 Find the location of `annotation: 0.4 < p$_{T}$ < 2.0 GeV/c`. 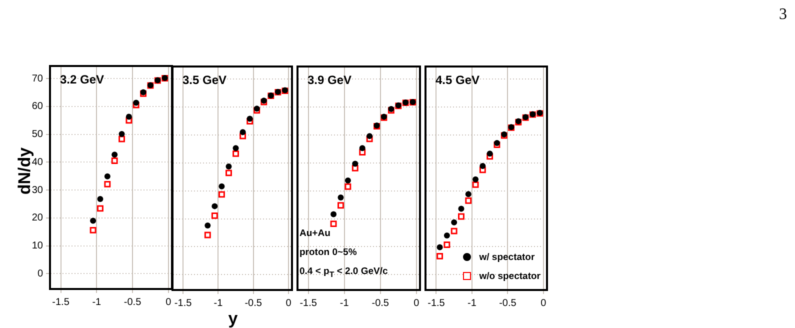

annotation: 0.4 < p$_{T}$ < 2.0 GeV/c is located at coordinates (344, 272).